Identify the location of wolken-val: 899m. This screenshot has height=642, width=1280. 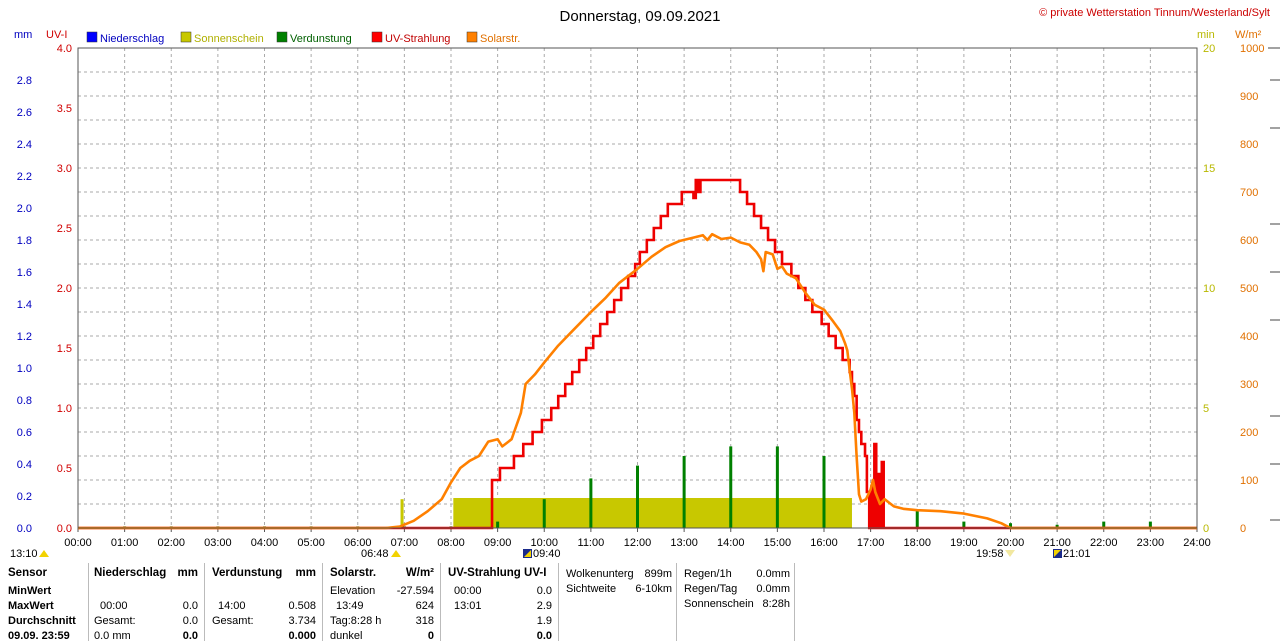
(658, 574).